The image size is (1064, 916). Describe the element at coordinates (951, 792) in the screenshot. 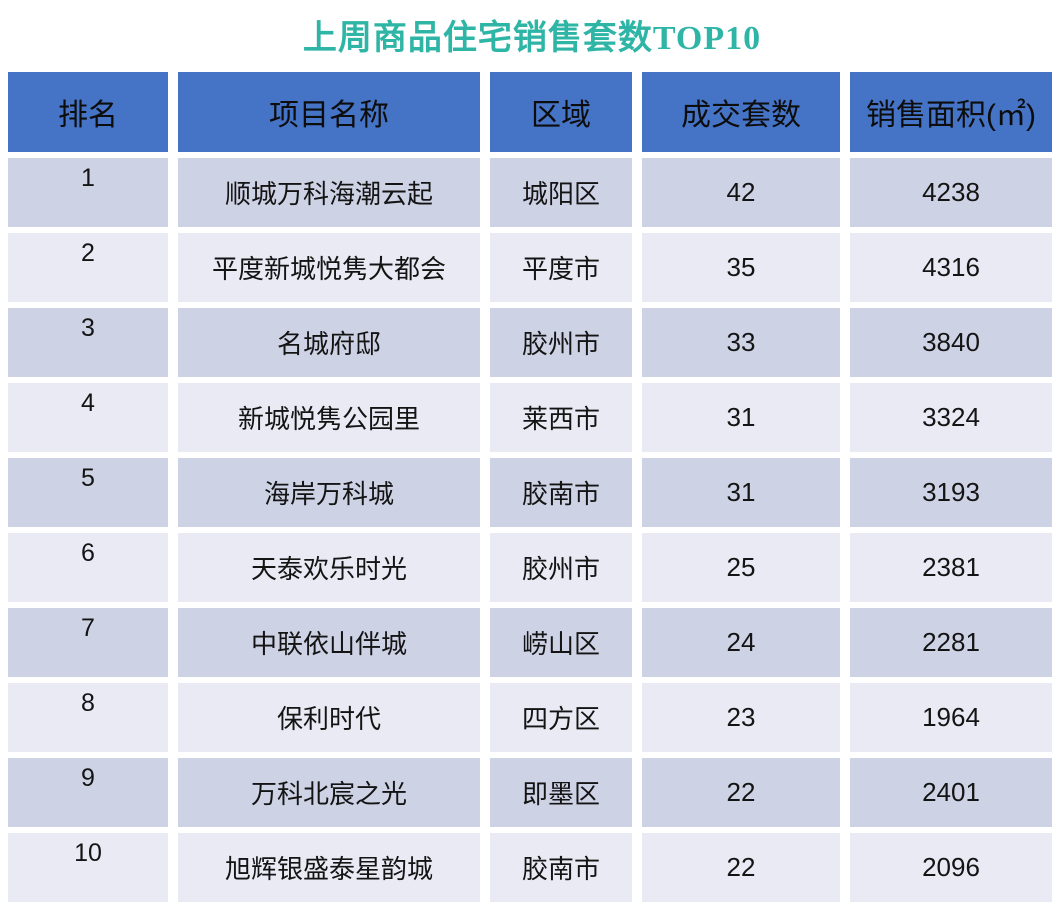

I see `area-cell: 2401` at that location.